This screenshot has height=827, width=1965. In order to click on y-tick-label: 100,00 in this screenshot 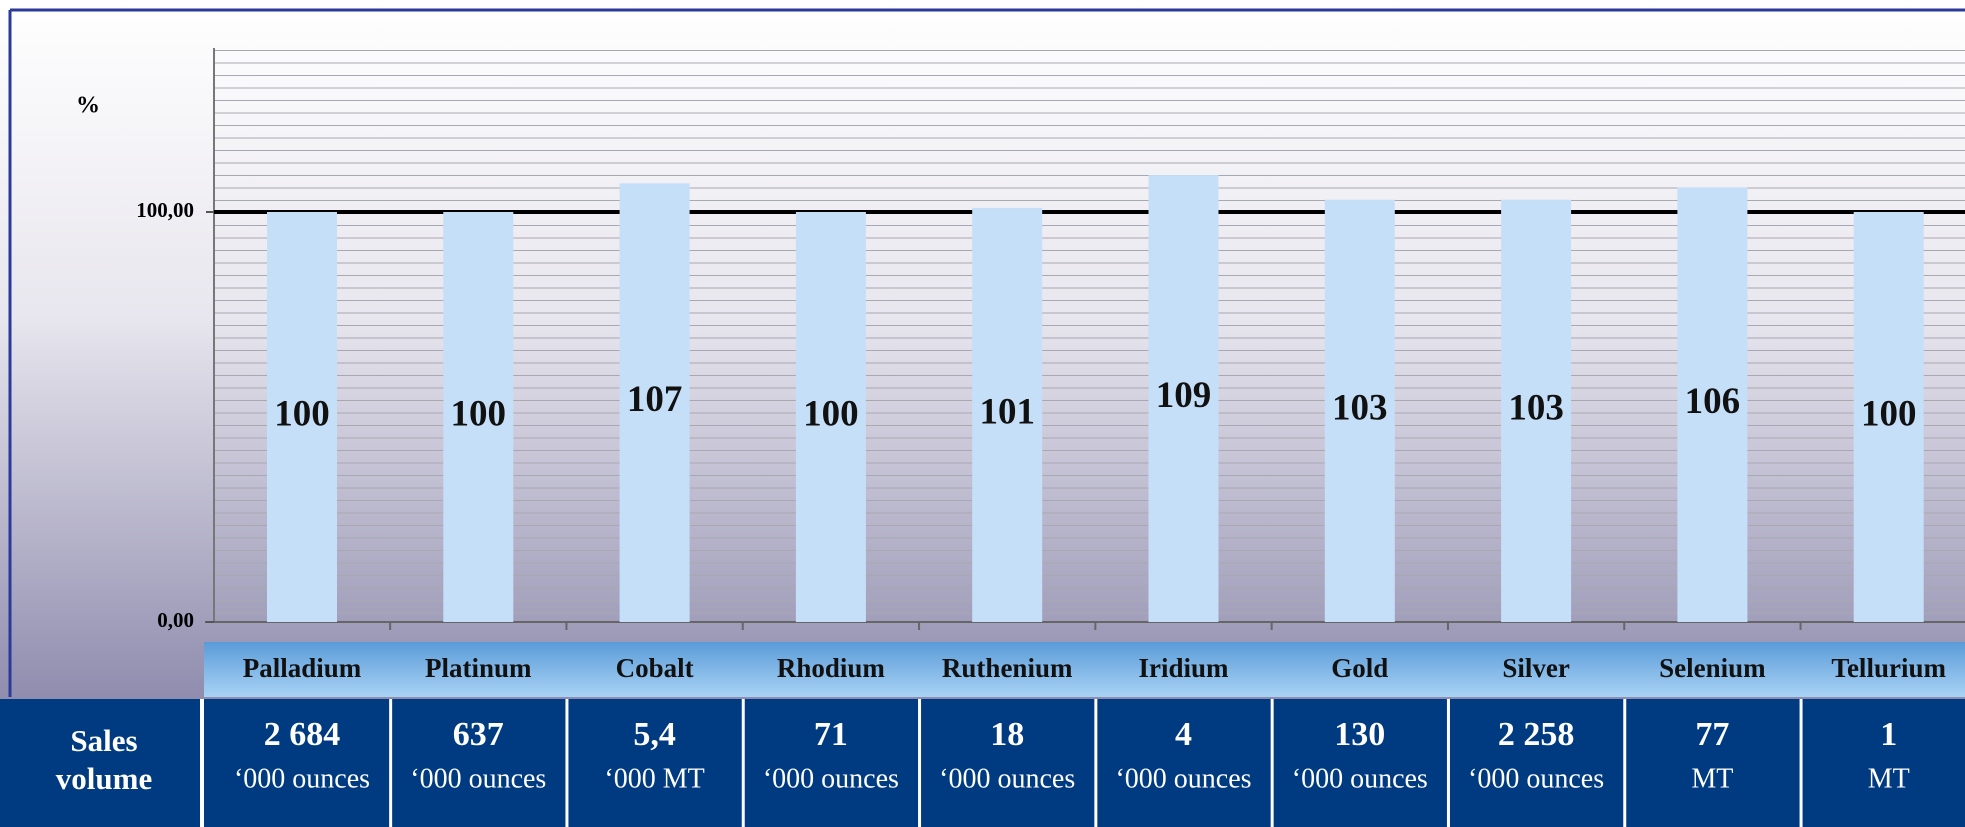, I will do `click(165, 210)`.